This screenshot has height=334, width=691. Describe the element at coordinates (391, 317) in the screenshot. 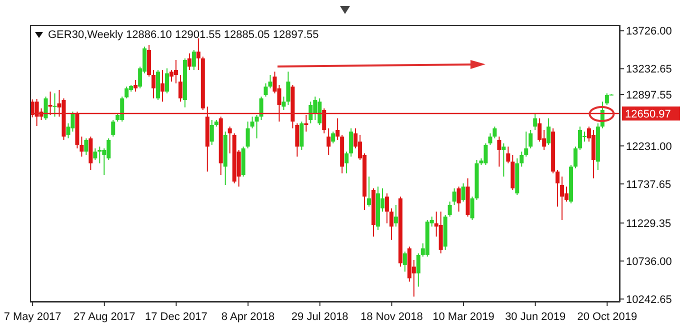

I see `x-tick-label: 18 Nov 2018` at that location.